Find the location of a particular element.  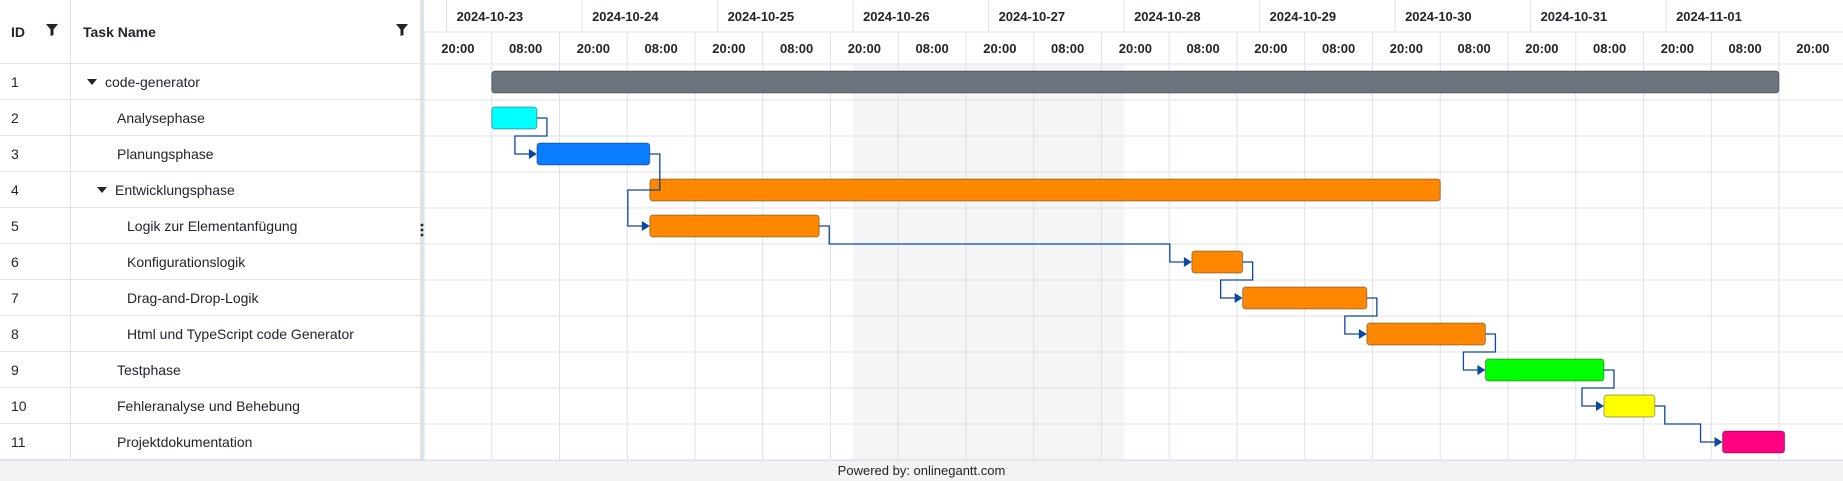

footer-credit: Powered by: onlinegantt.com is located at coordinates (921, 470).